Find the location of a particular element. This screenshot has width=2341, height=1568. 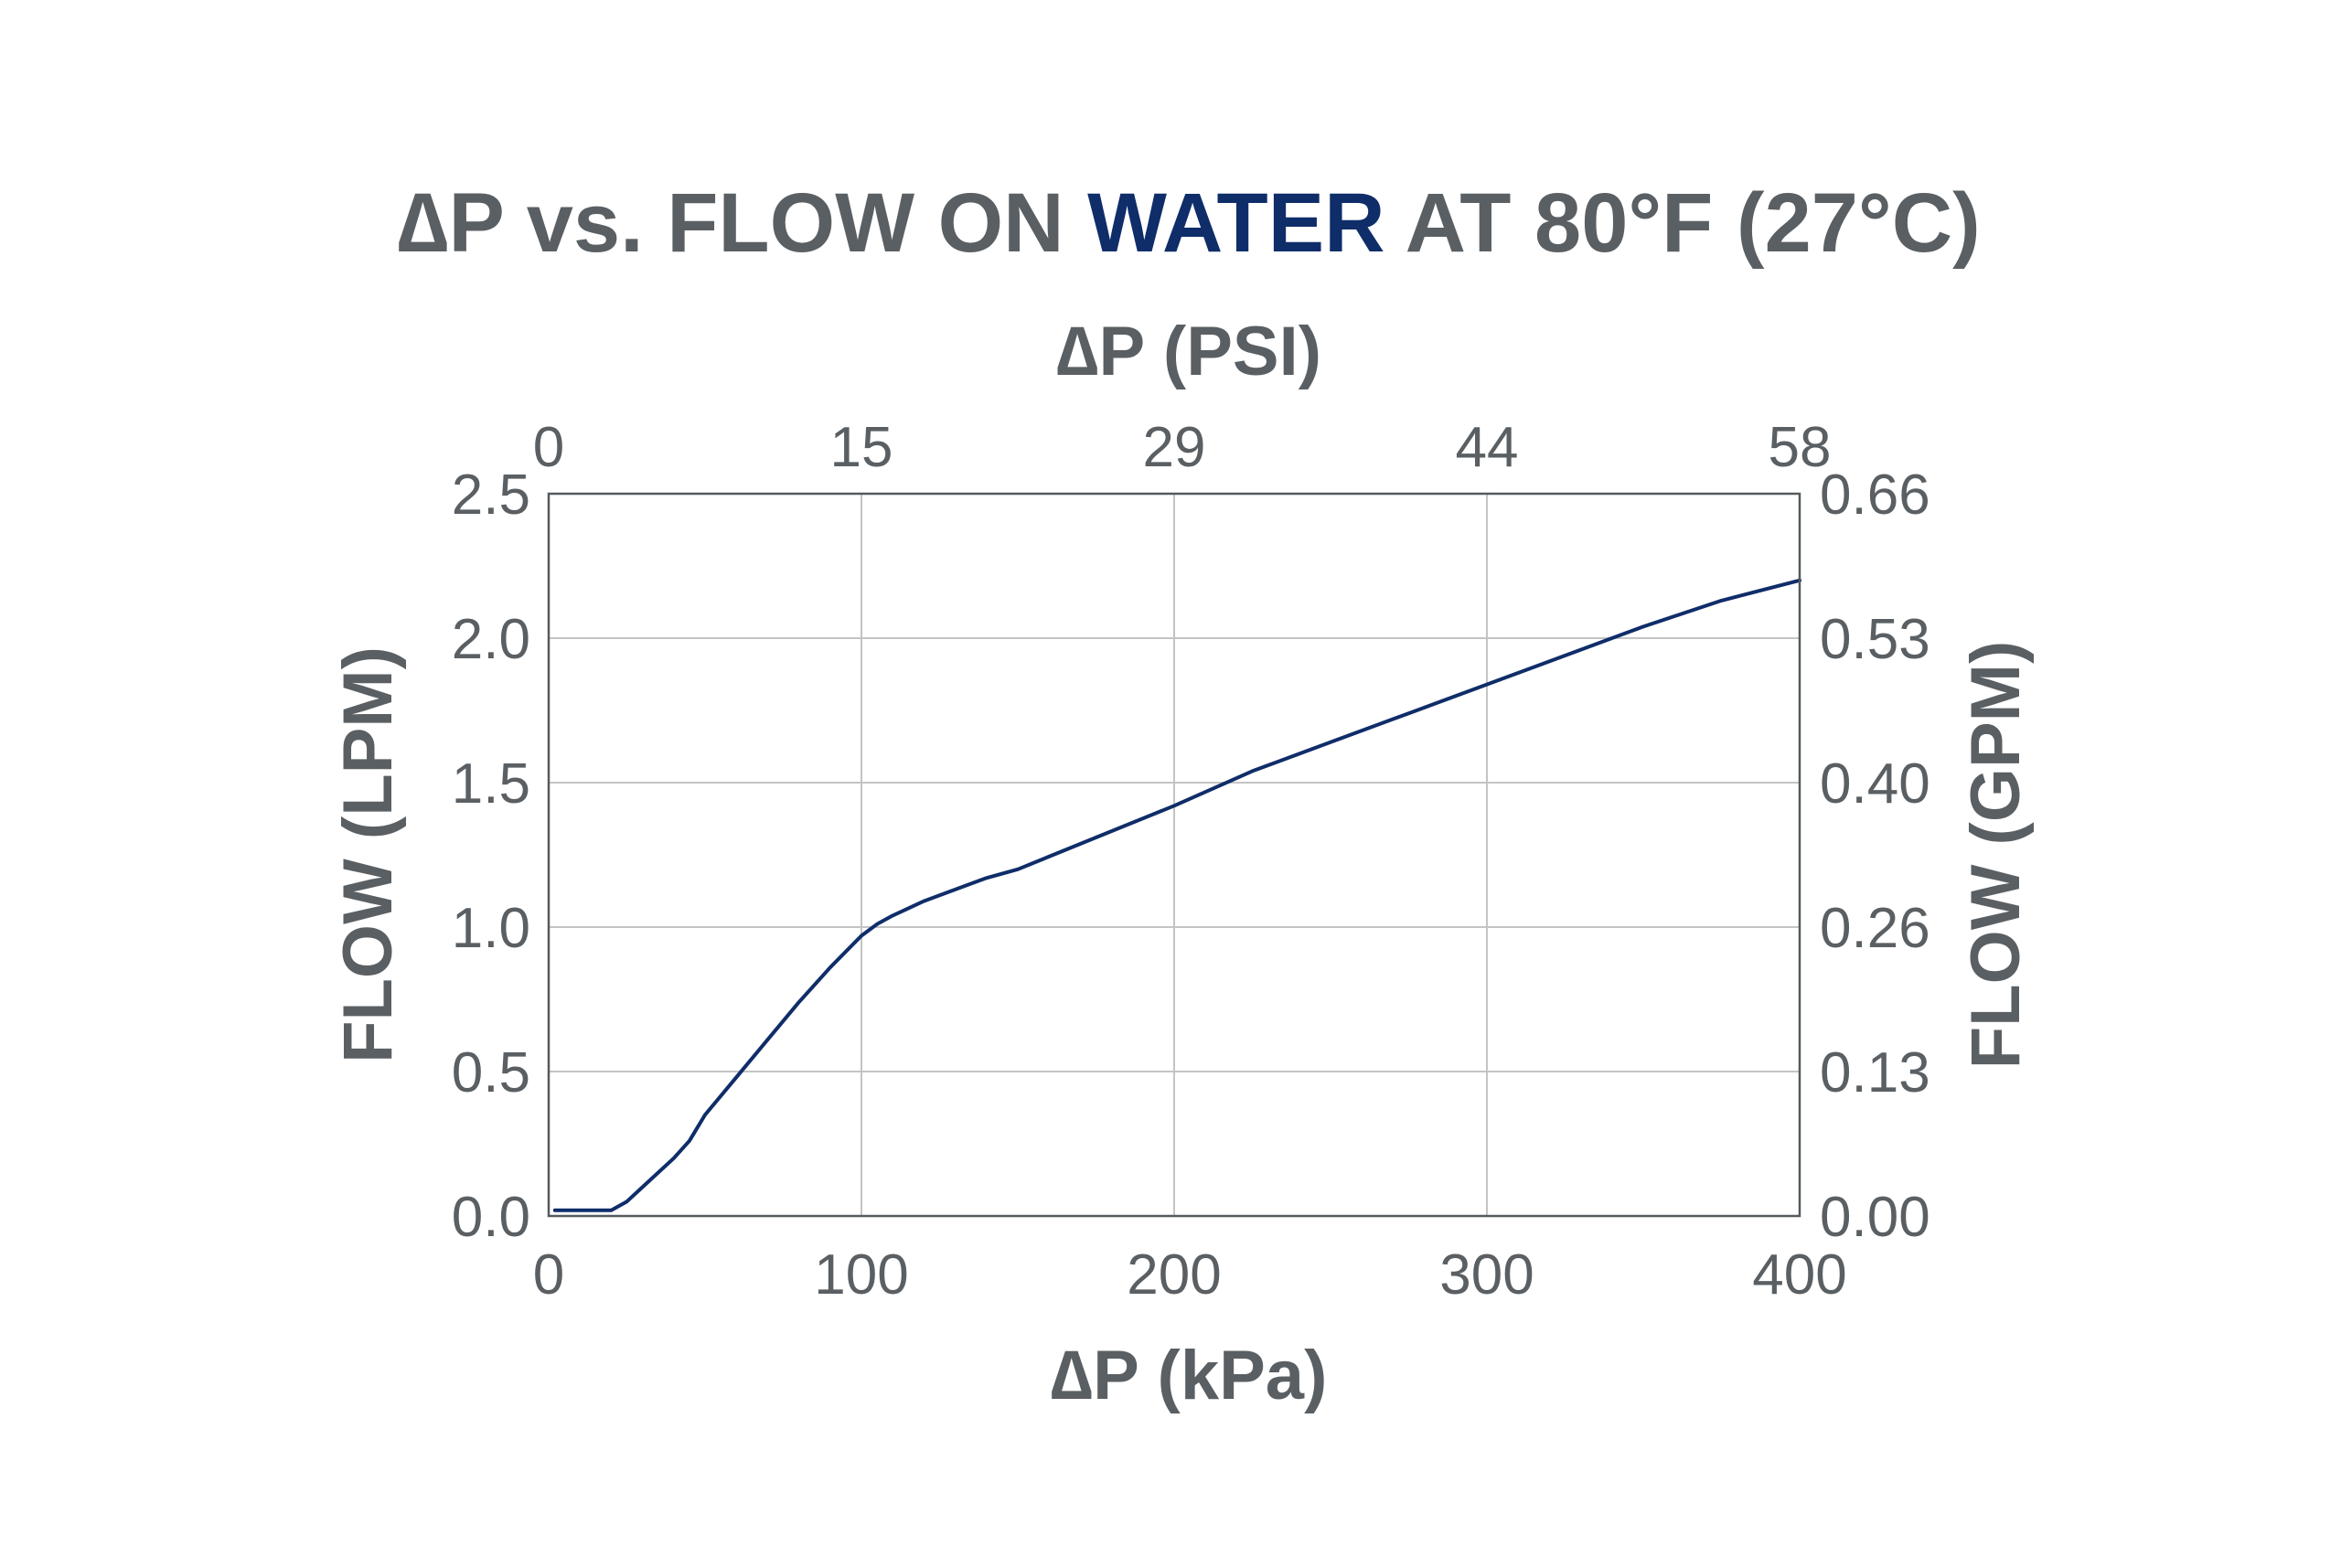

y2-tick-label: 0.00 is located at coordinates (1875, 1217).